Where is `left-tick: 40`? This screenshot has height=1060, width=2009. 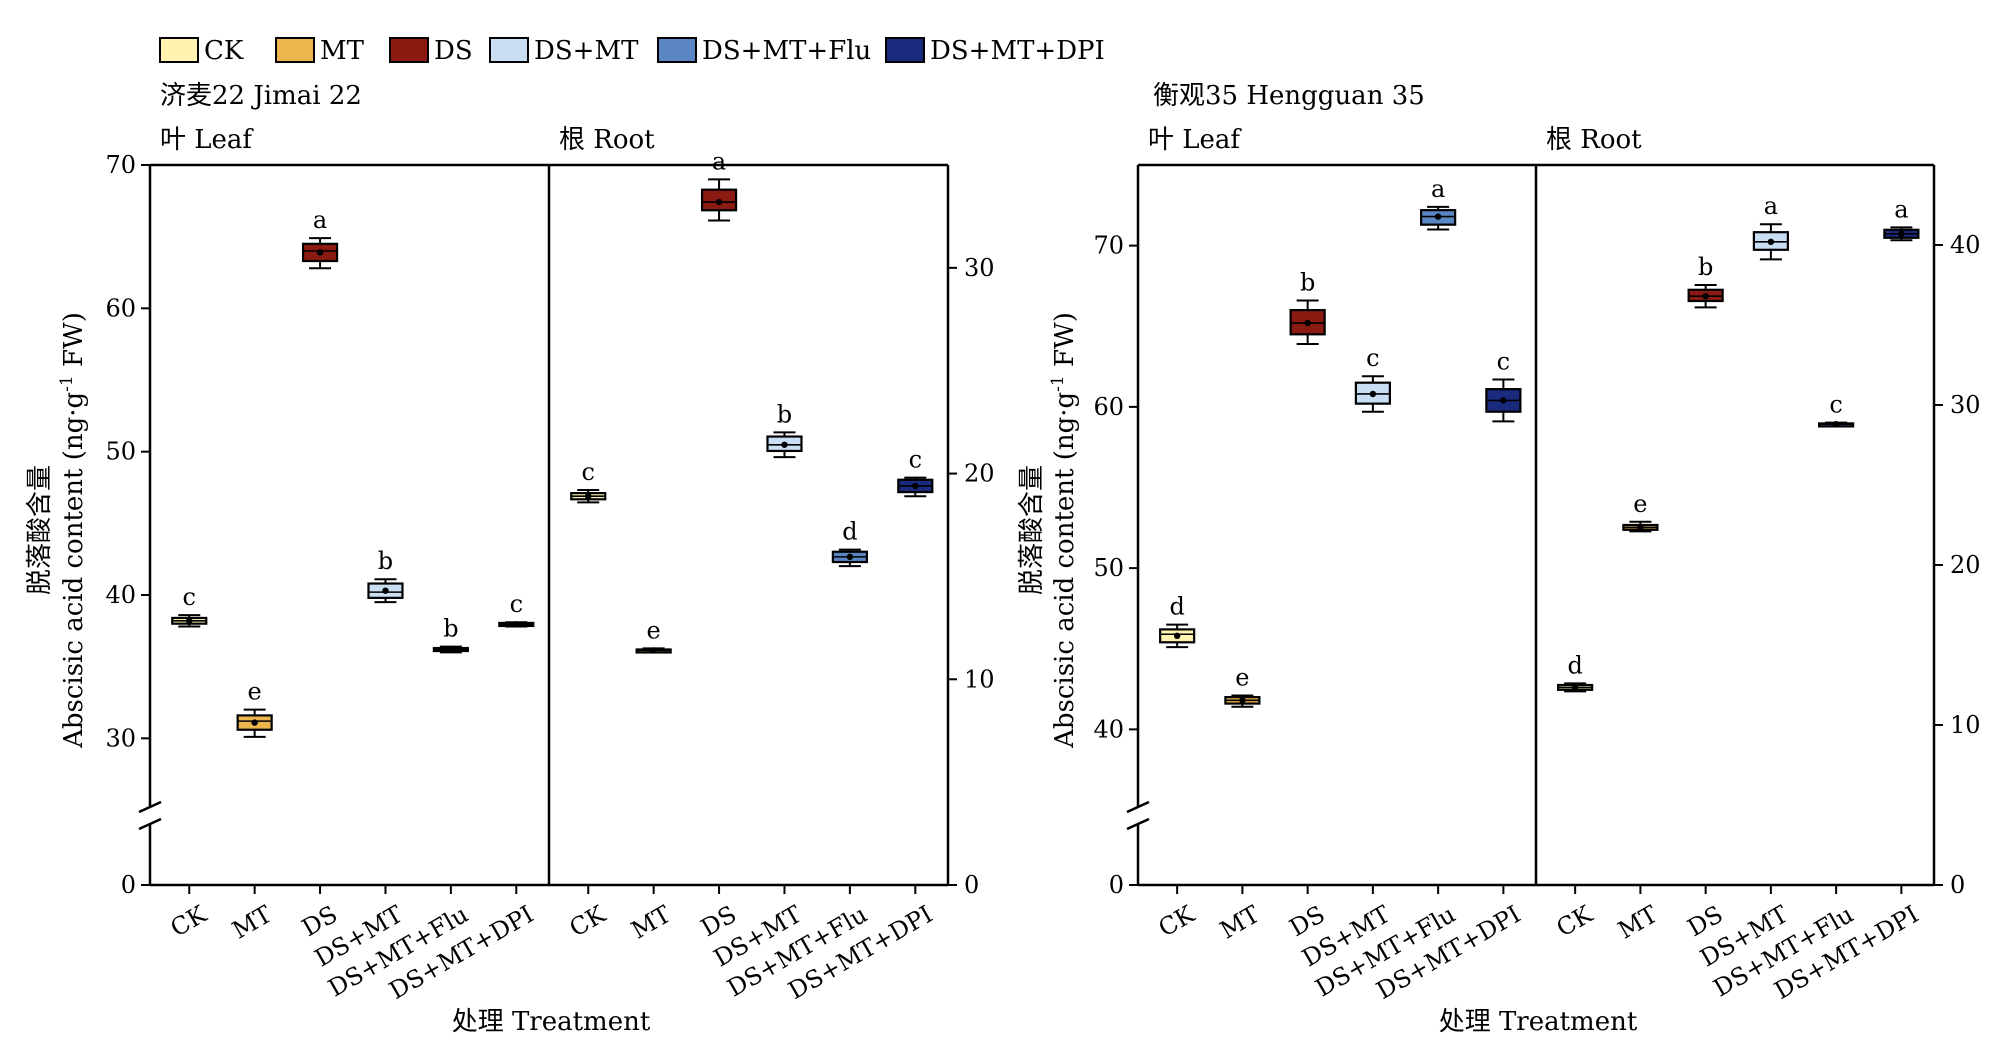 left-tick: 40 is located at coordinates (127, 595).